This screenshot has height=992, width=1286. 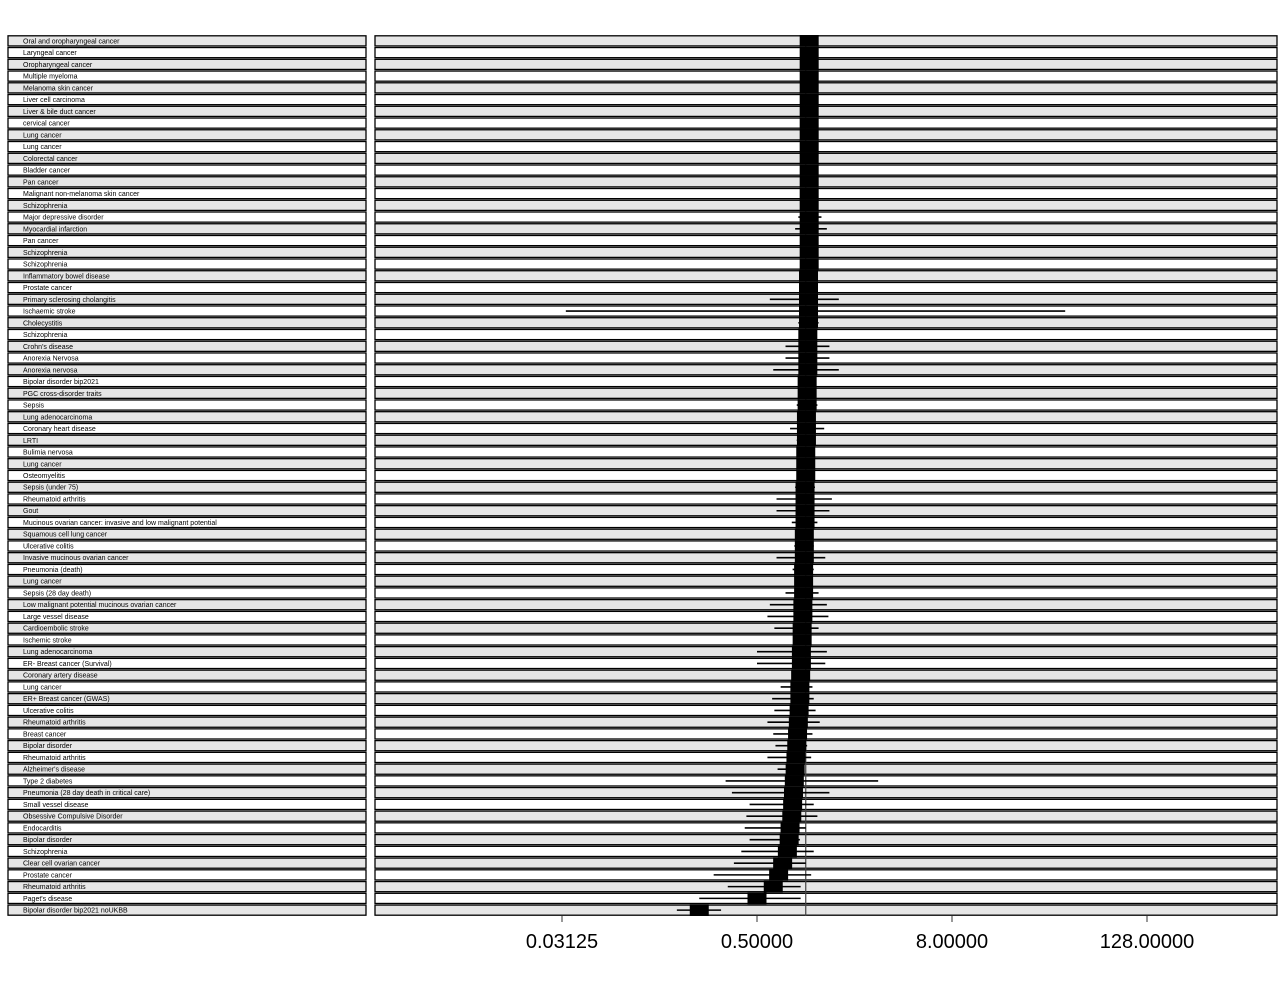 What do you see at coordinates (48, 781) in the screenshot?
I see `row-label: Type 2 diabetes` at bounding box center [48, 781].